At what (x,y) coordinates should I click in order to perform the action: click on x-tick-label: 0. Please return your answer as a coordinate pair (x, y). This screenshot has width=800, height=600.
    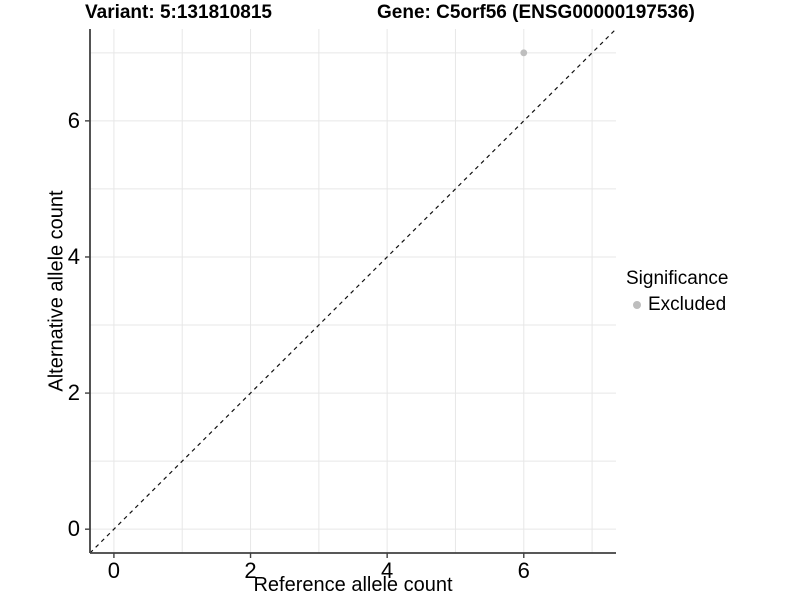
    Looking at the image, I should click on (114, 570).